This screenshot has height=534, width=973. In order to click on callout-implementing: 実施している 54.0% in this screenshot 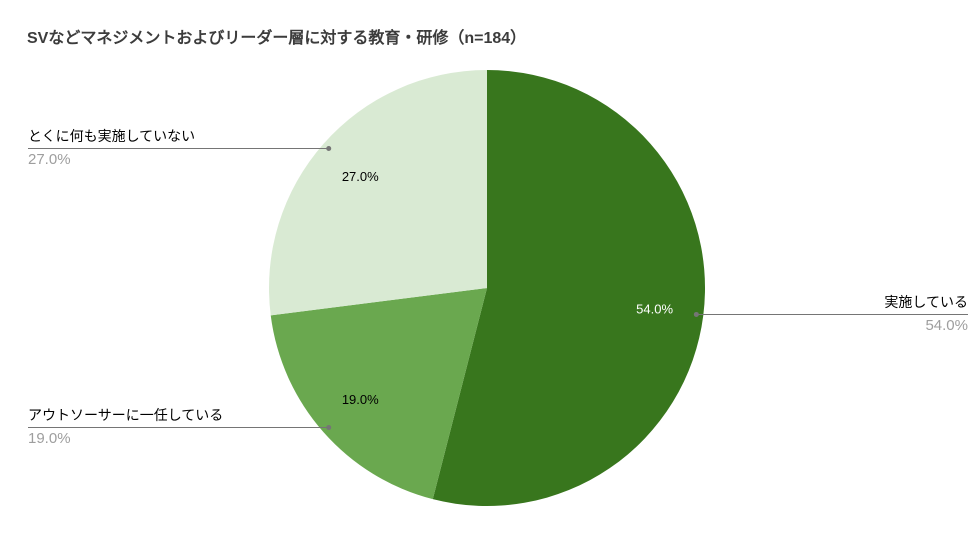, I will do `click(926, 314)`.